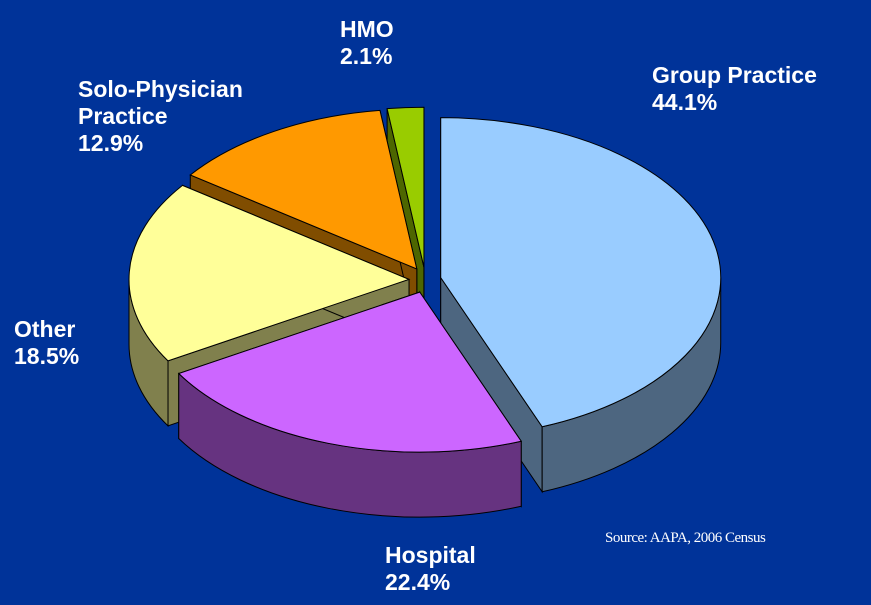 The image size is (871, 605). Describe the element at coordinates (685, 538) in the screenshot. I see `source-note: Source: AAPA, 2006 Census` at that location.